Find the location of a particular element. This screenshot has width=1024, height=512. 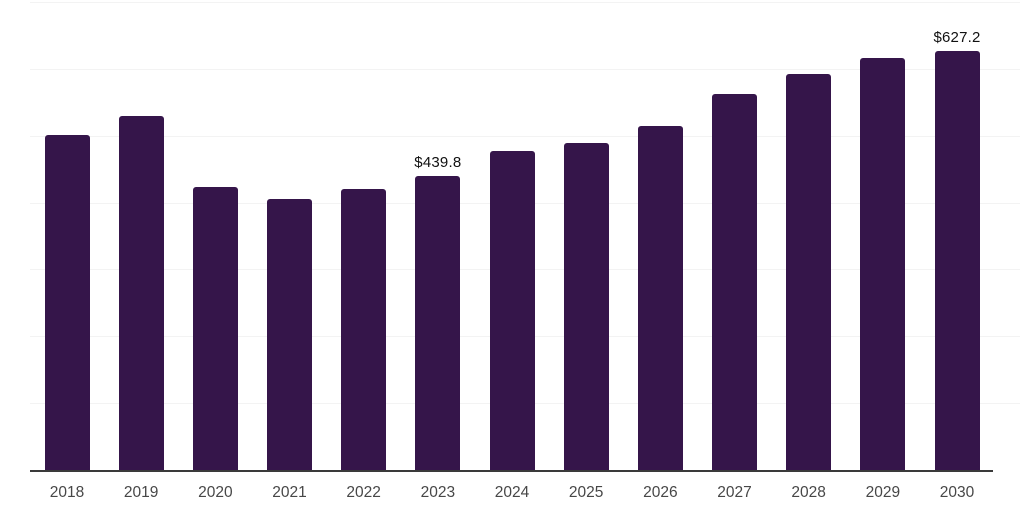

bar-2022 is located at coordinates (364, 329).